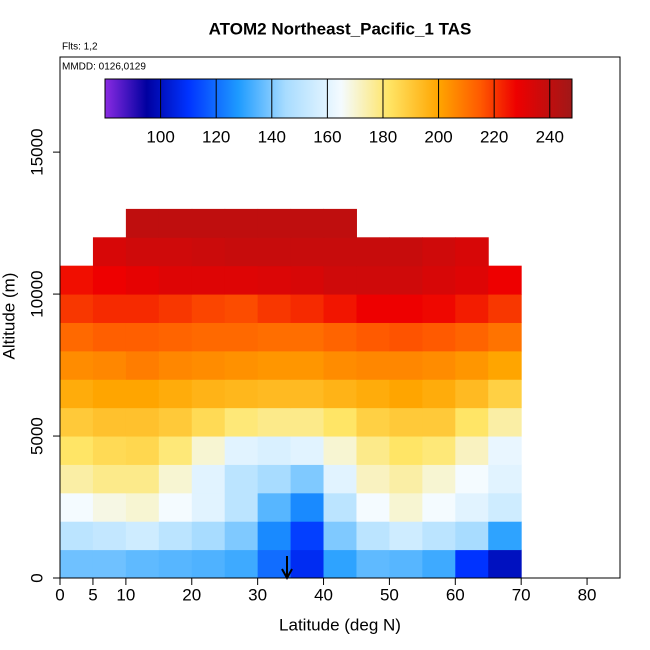 The height and width of the screenshot is (650, 650). I want to click on x-tick-label: 0, so click(59, 594).